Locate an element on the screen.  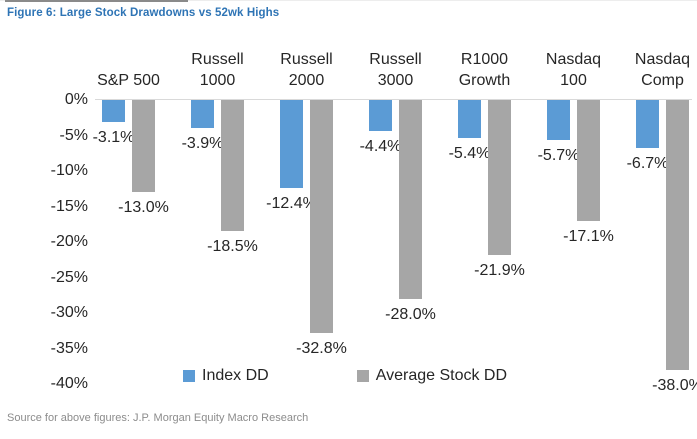
data-label: -28.0% is located at coordinates (410, 314).